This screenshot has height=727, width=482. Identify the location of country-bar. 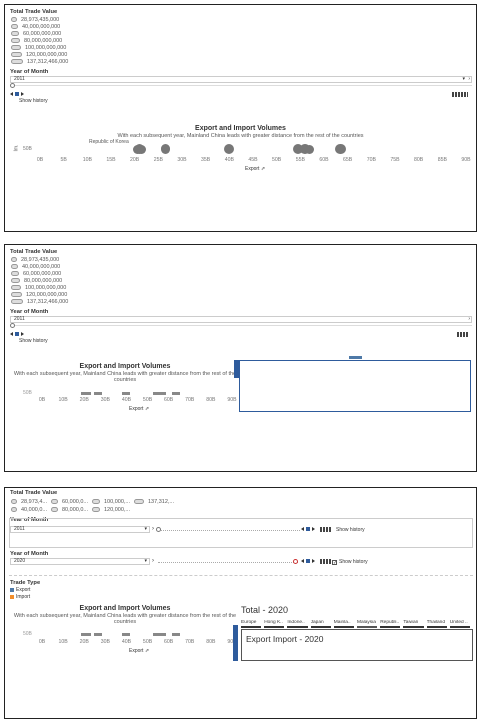
(459, 627).